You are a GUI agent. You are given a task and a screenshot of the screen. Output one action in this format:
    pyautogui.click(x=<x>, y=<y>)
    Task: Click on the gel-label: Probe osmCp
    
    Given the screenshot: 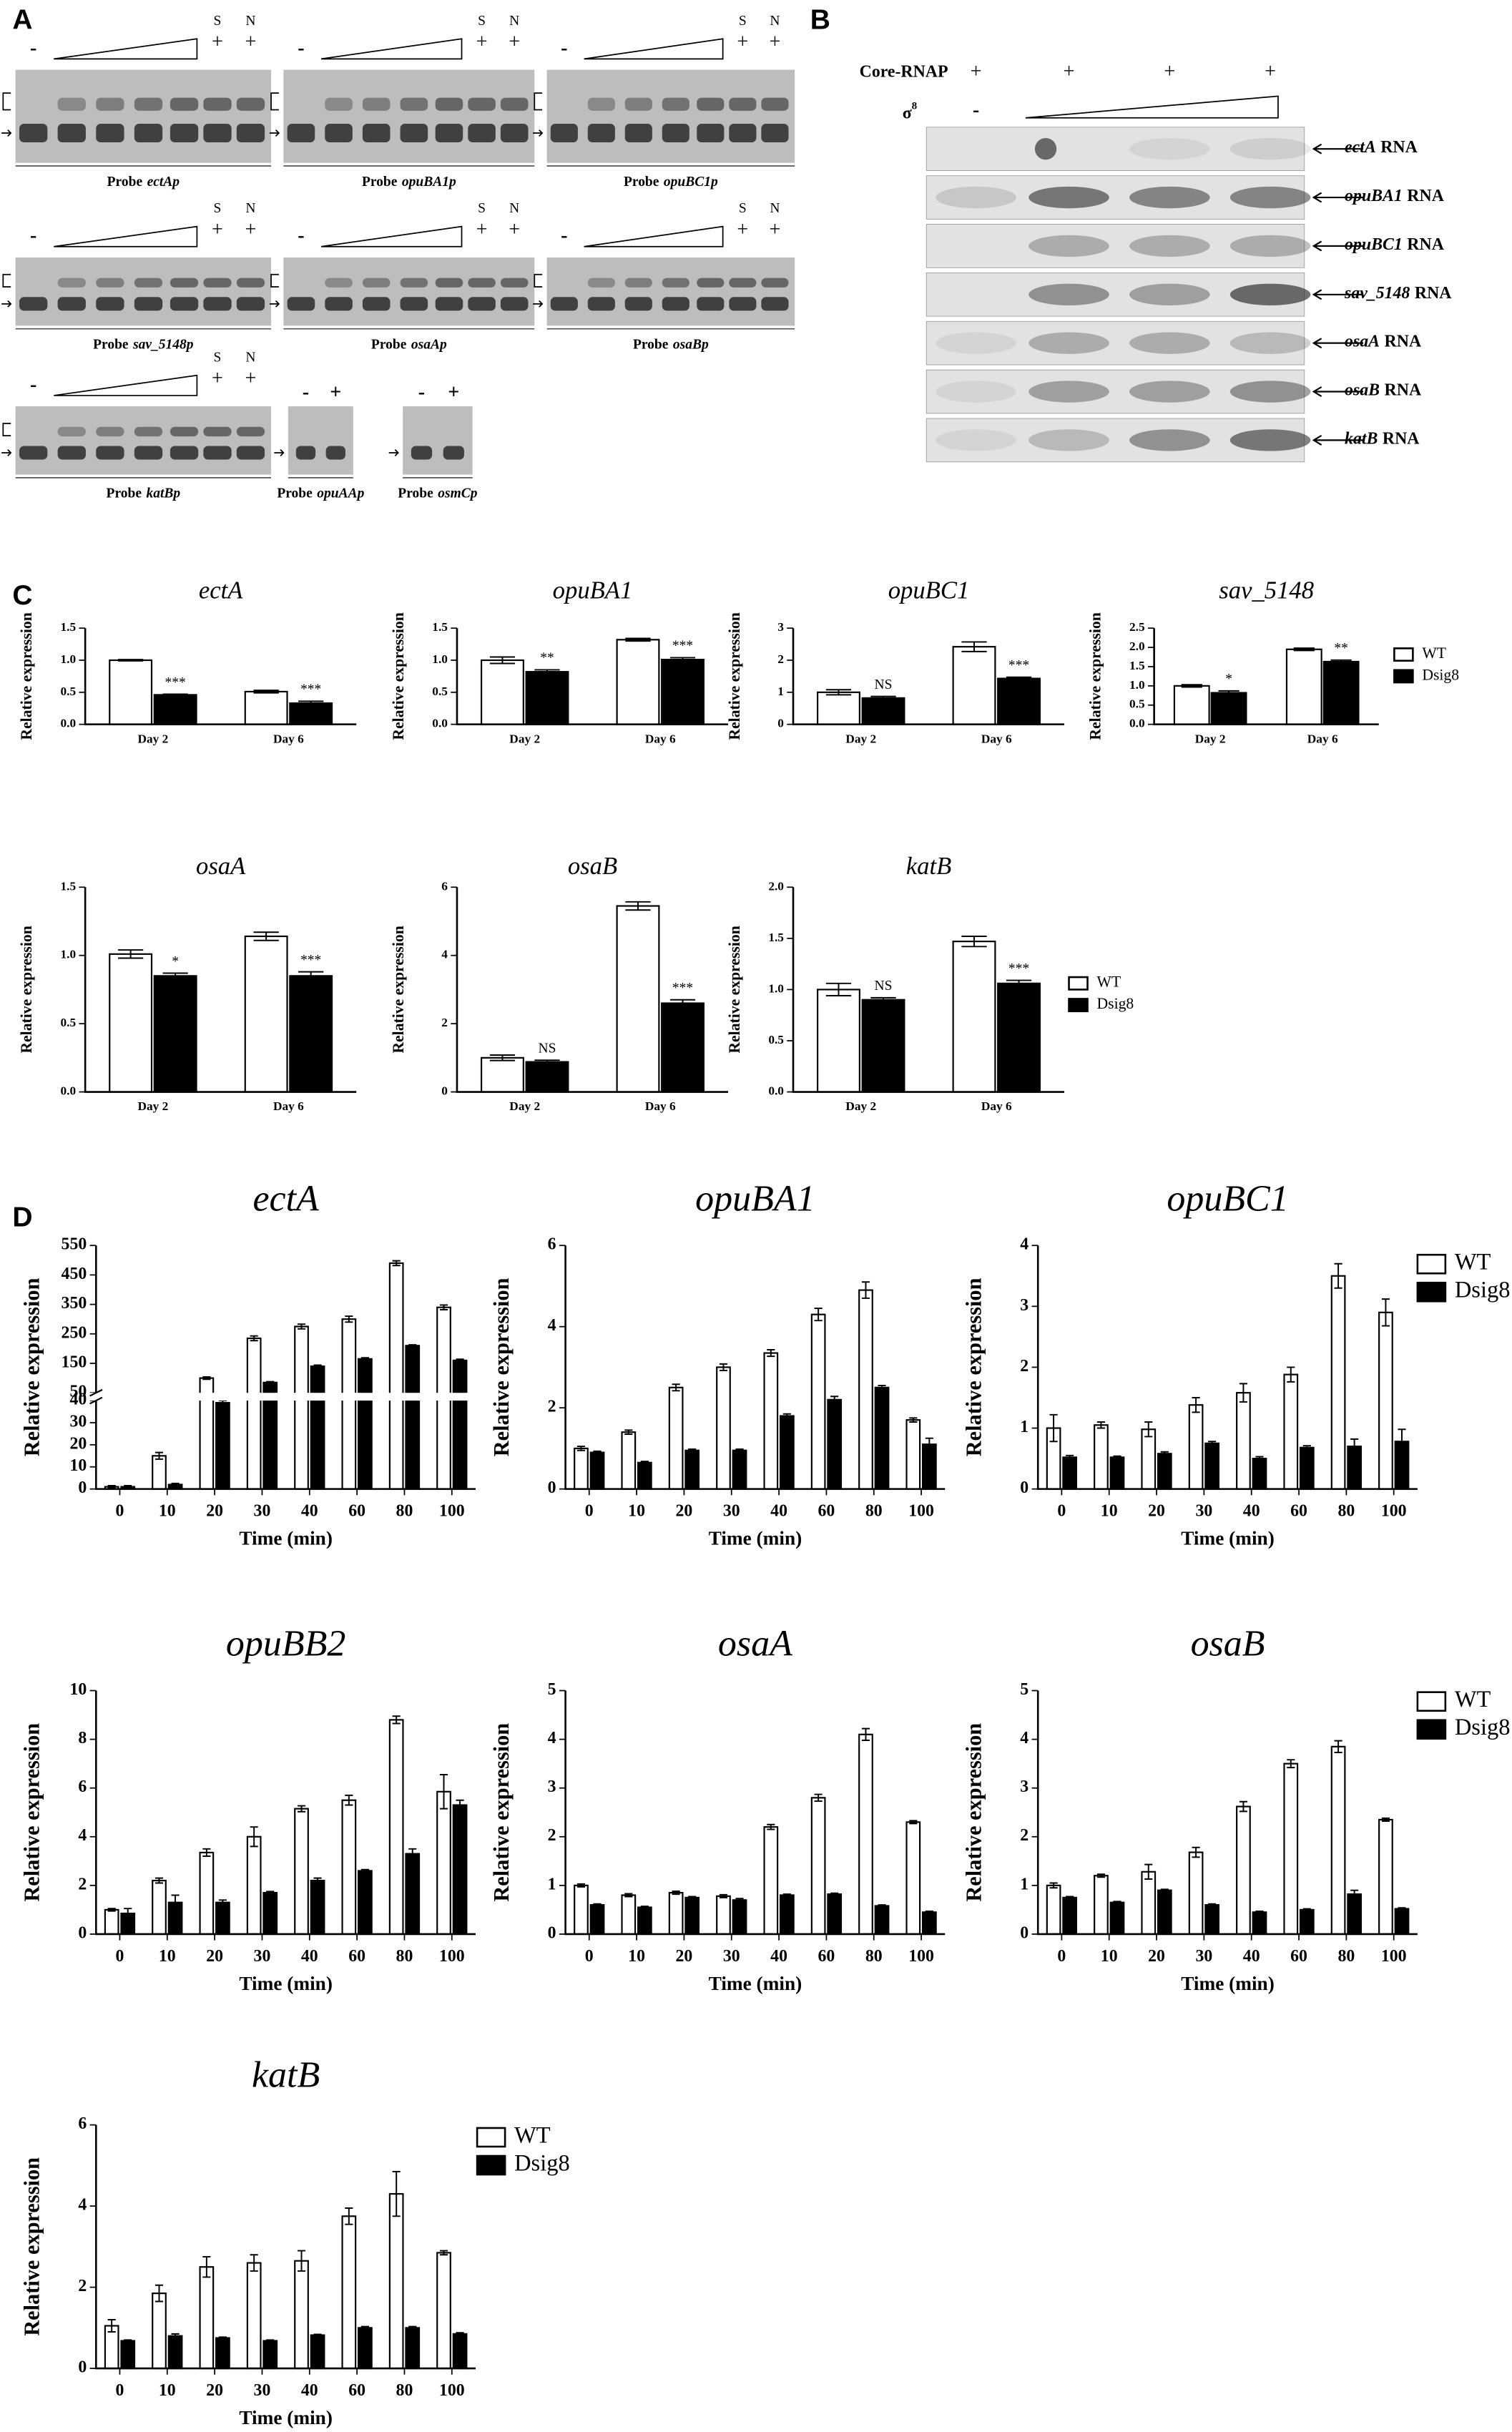 What is the action you would take?
    pyautogui.click(x=437, y=493)
    